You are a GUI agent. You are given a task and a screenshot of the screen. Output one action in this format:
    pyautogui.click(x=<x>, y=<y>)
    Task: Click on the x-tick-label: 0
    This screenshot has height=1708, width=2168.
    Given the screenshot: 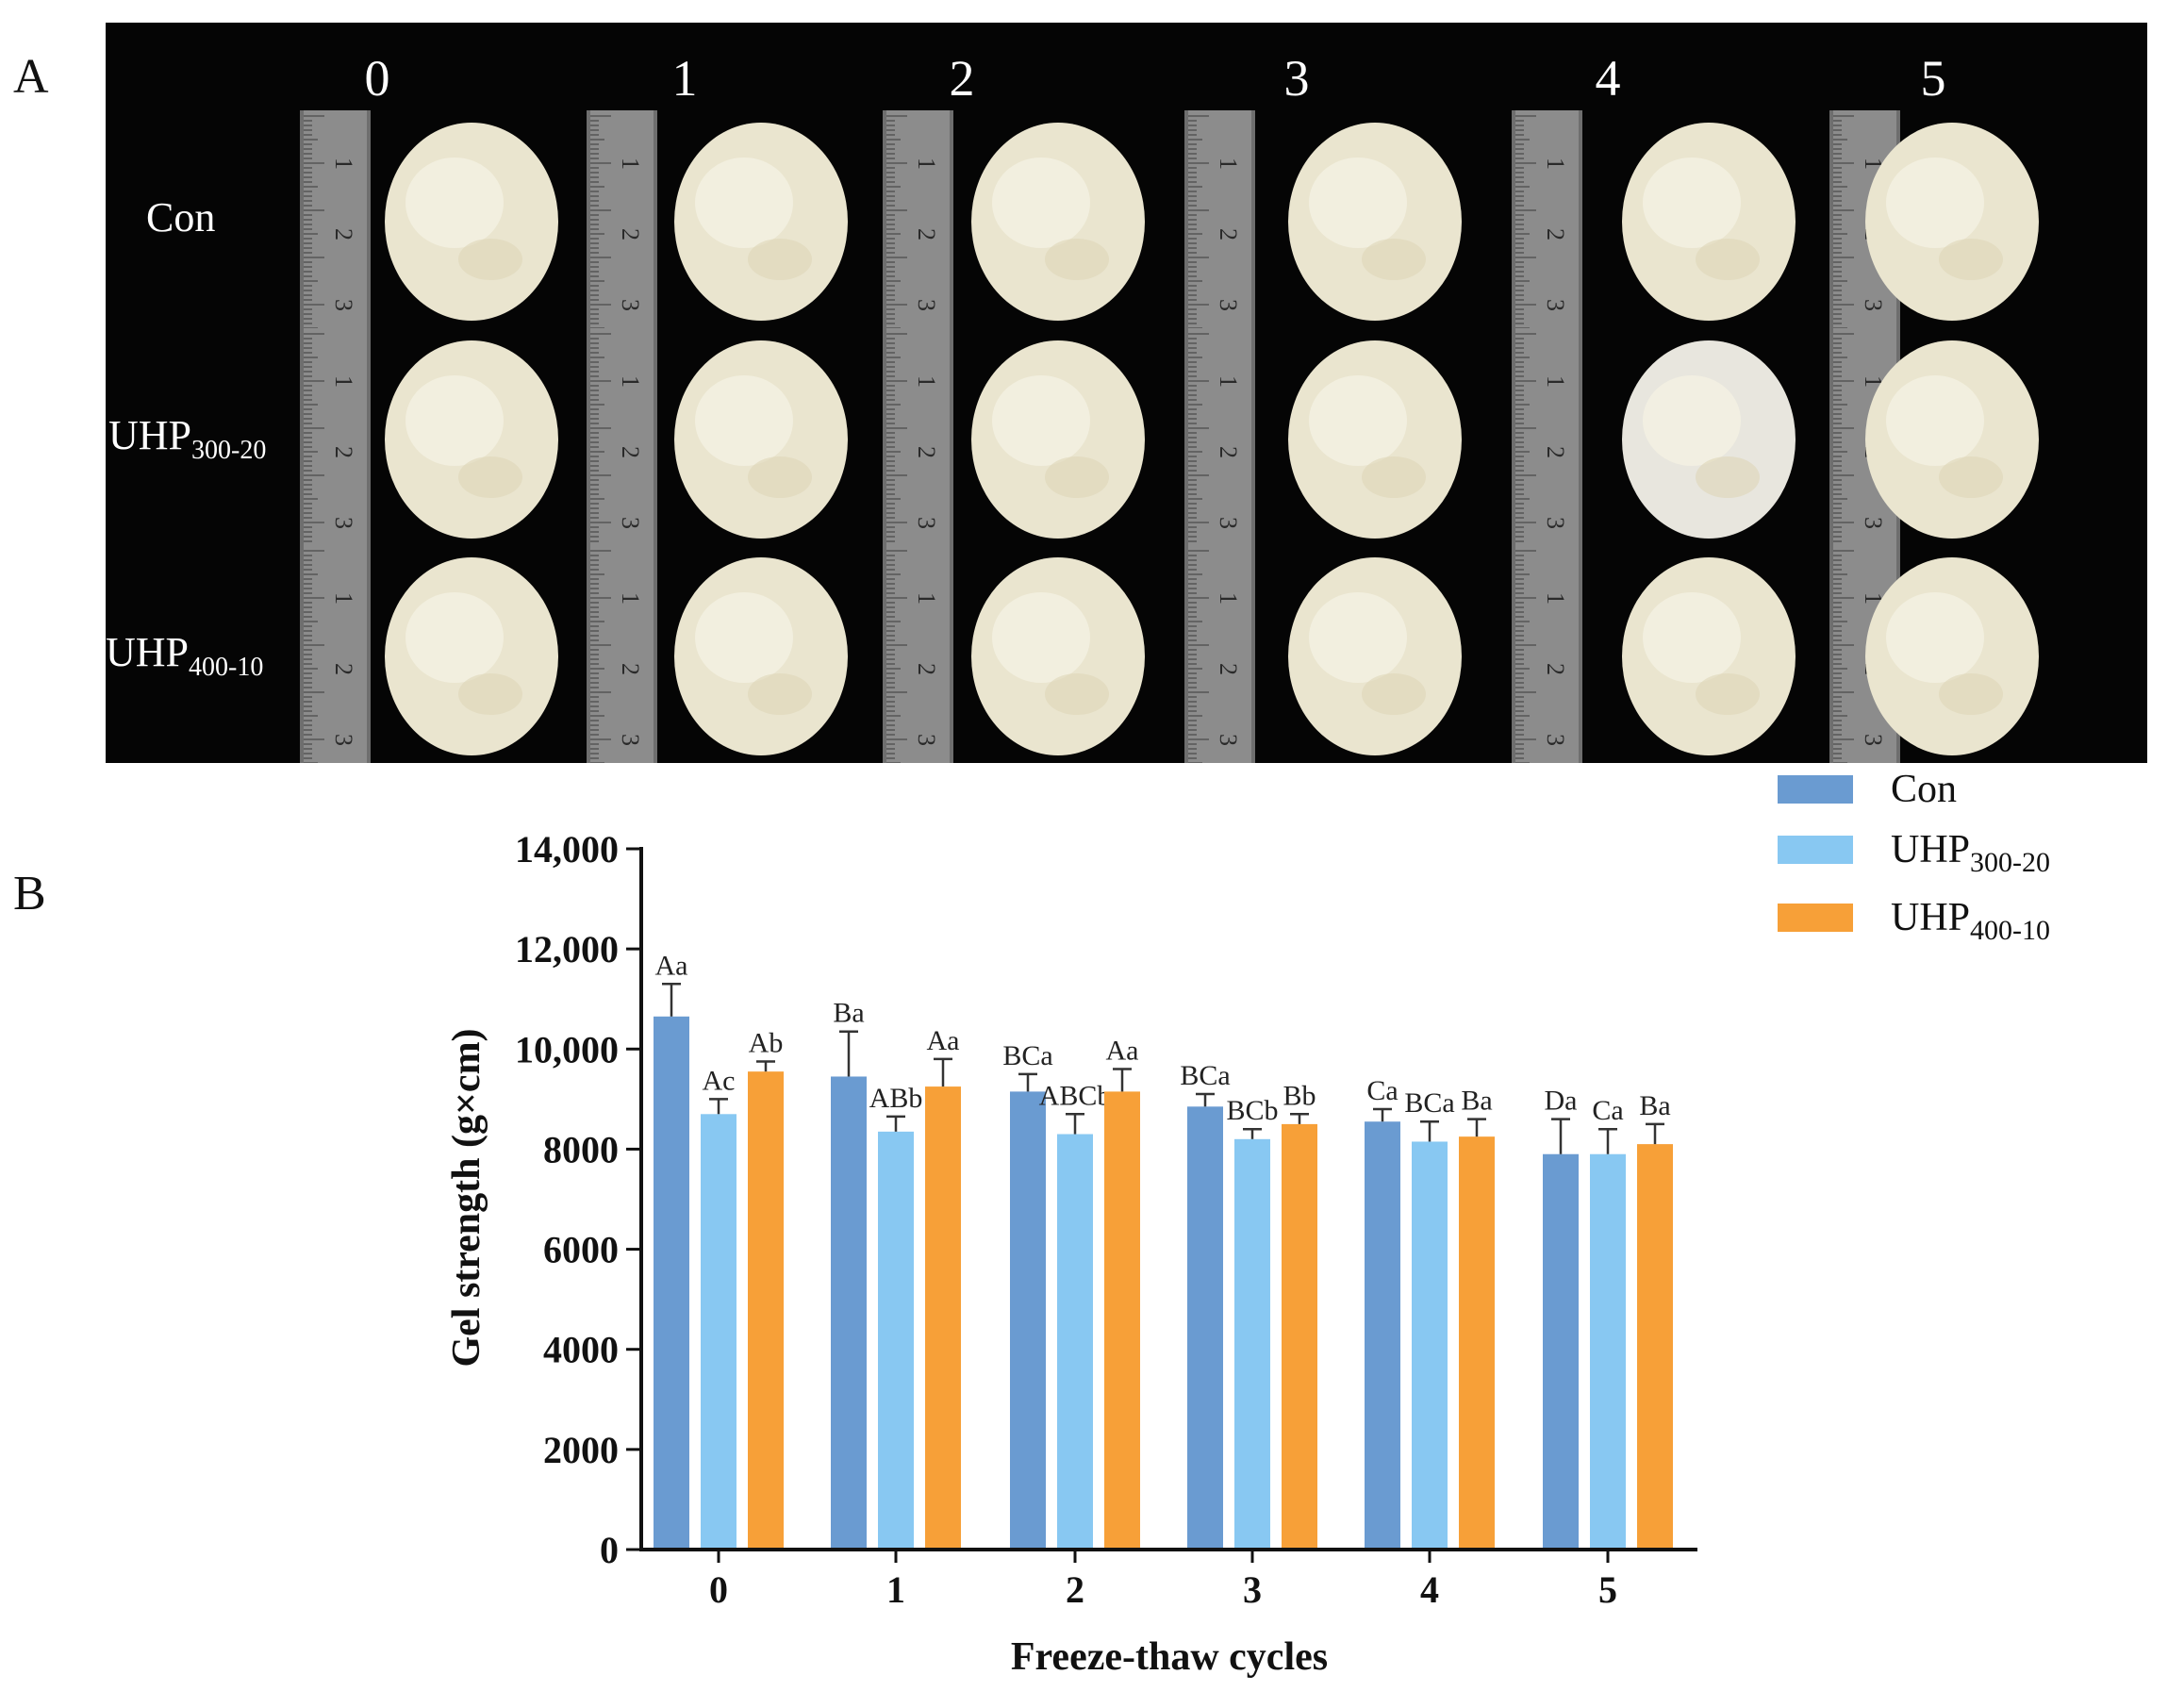 What is the action you would take?
    pyautogui.click(x=719, y=1589)
    